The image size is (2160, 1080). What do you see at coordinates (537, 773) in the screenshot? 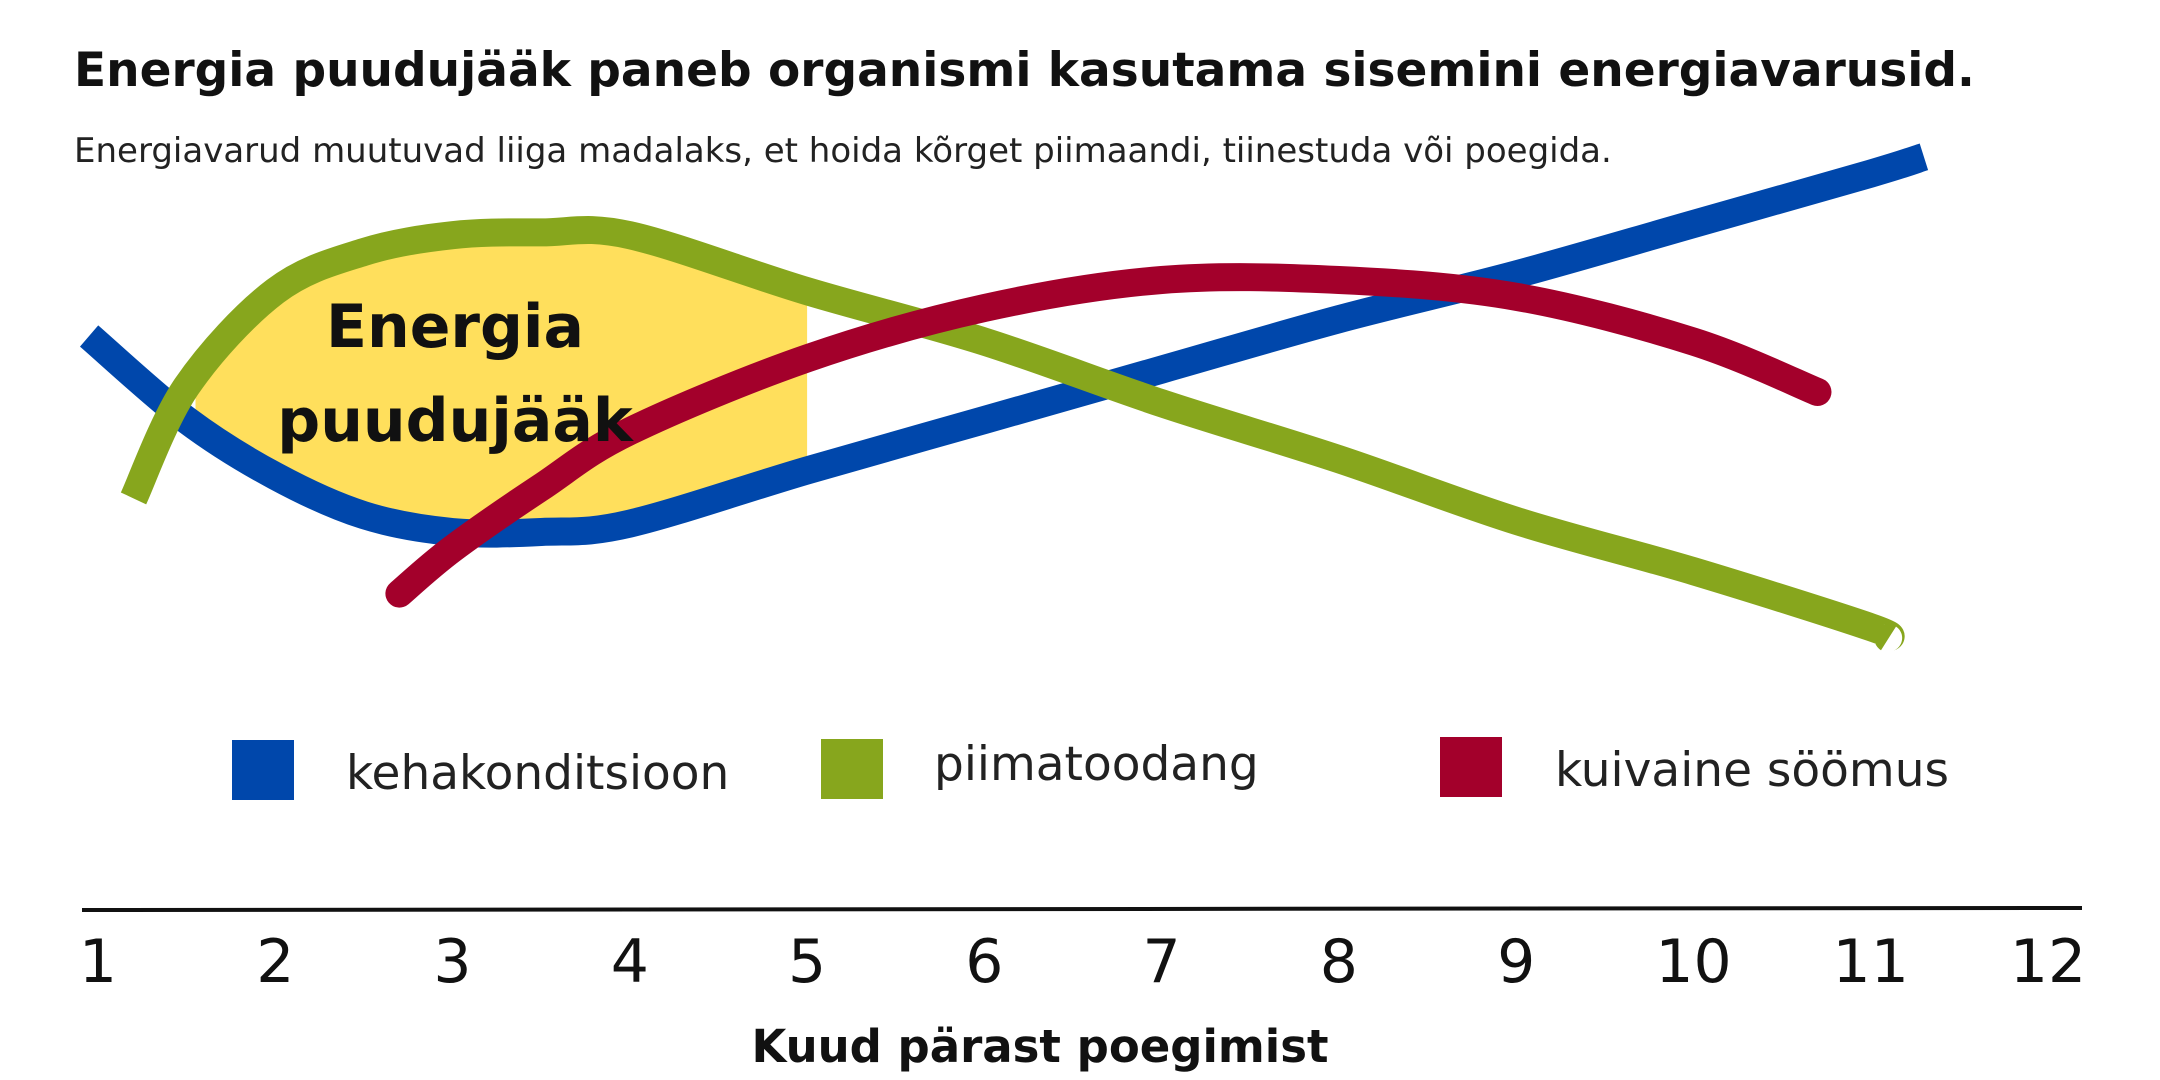
I see `legend-label-kehakonditsioon: kehakonditsioon` at bounding box center [537, 773].